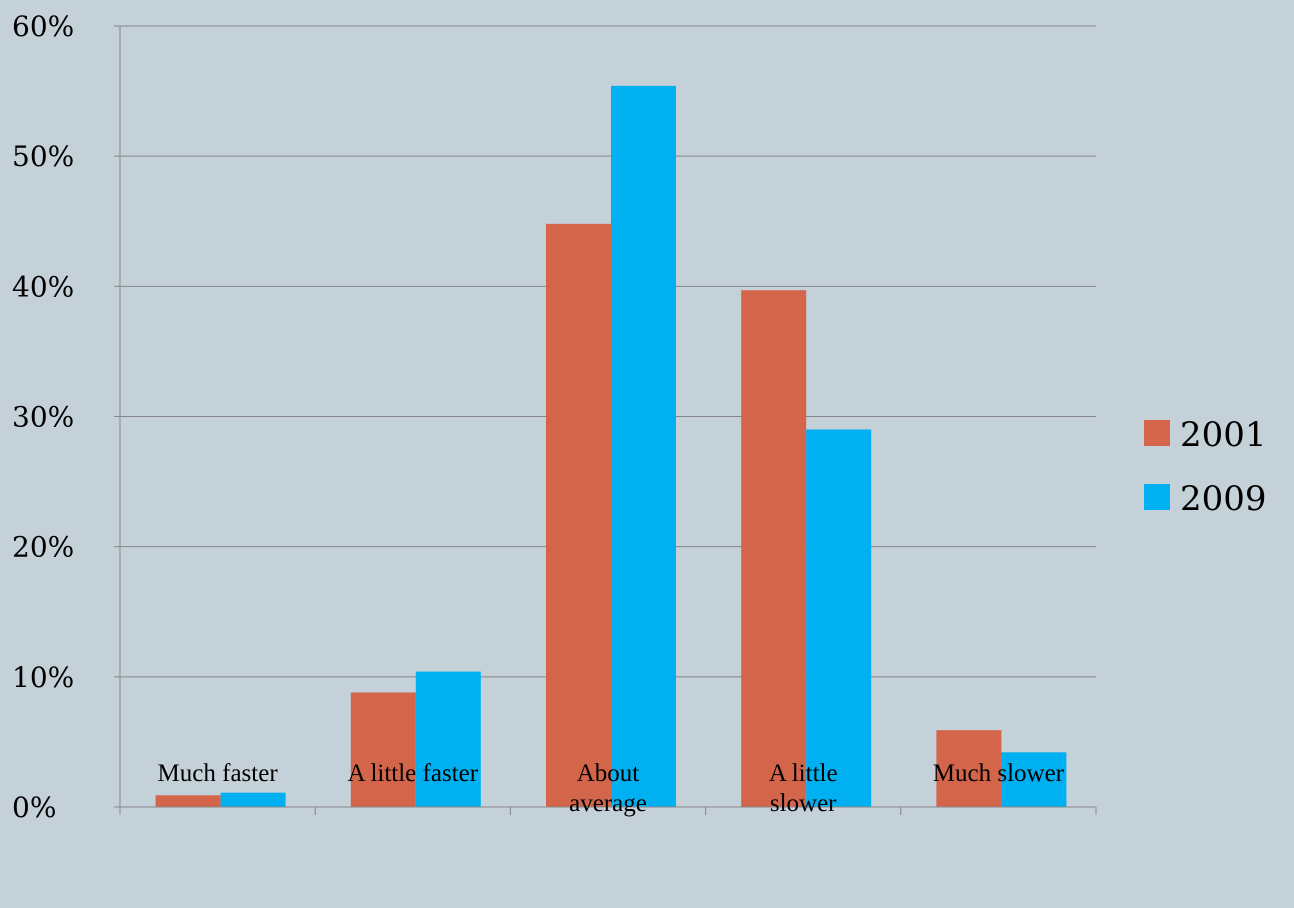  Describe the element at coordinates (43, 26) in the screenshot. I see `y-tick-label: 60%` at that location.